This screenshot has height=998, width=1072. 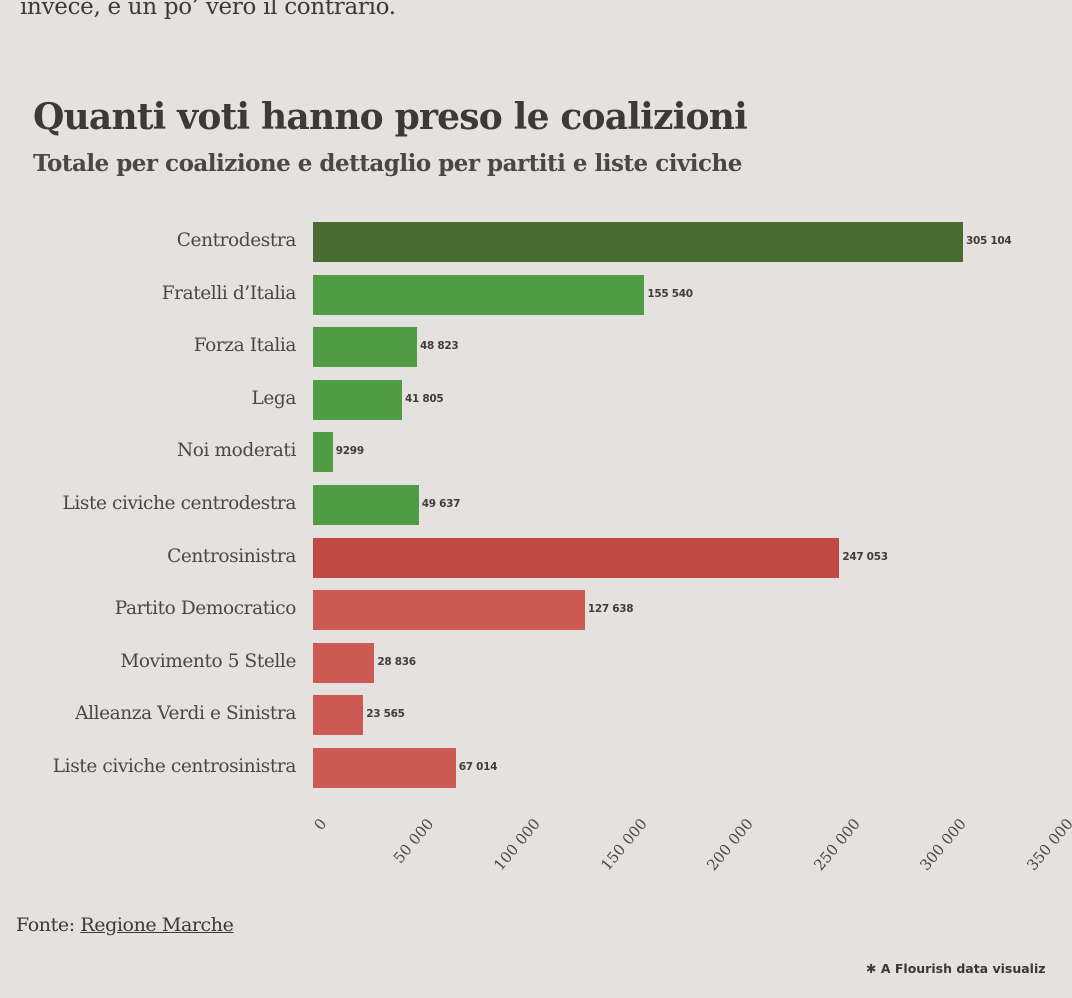 I want to click on source-link: Regione Marche, so click(x=157, y=925).